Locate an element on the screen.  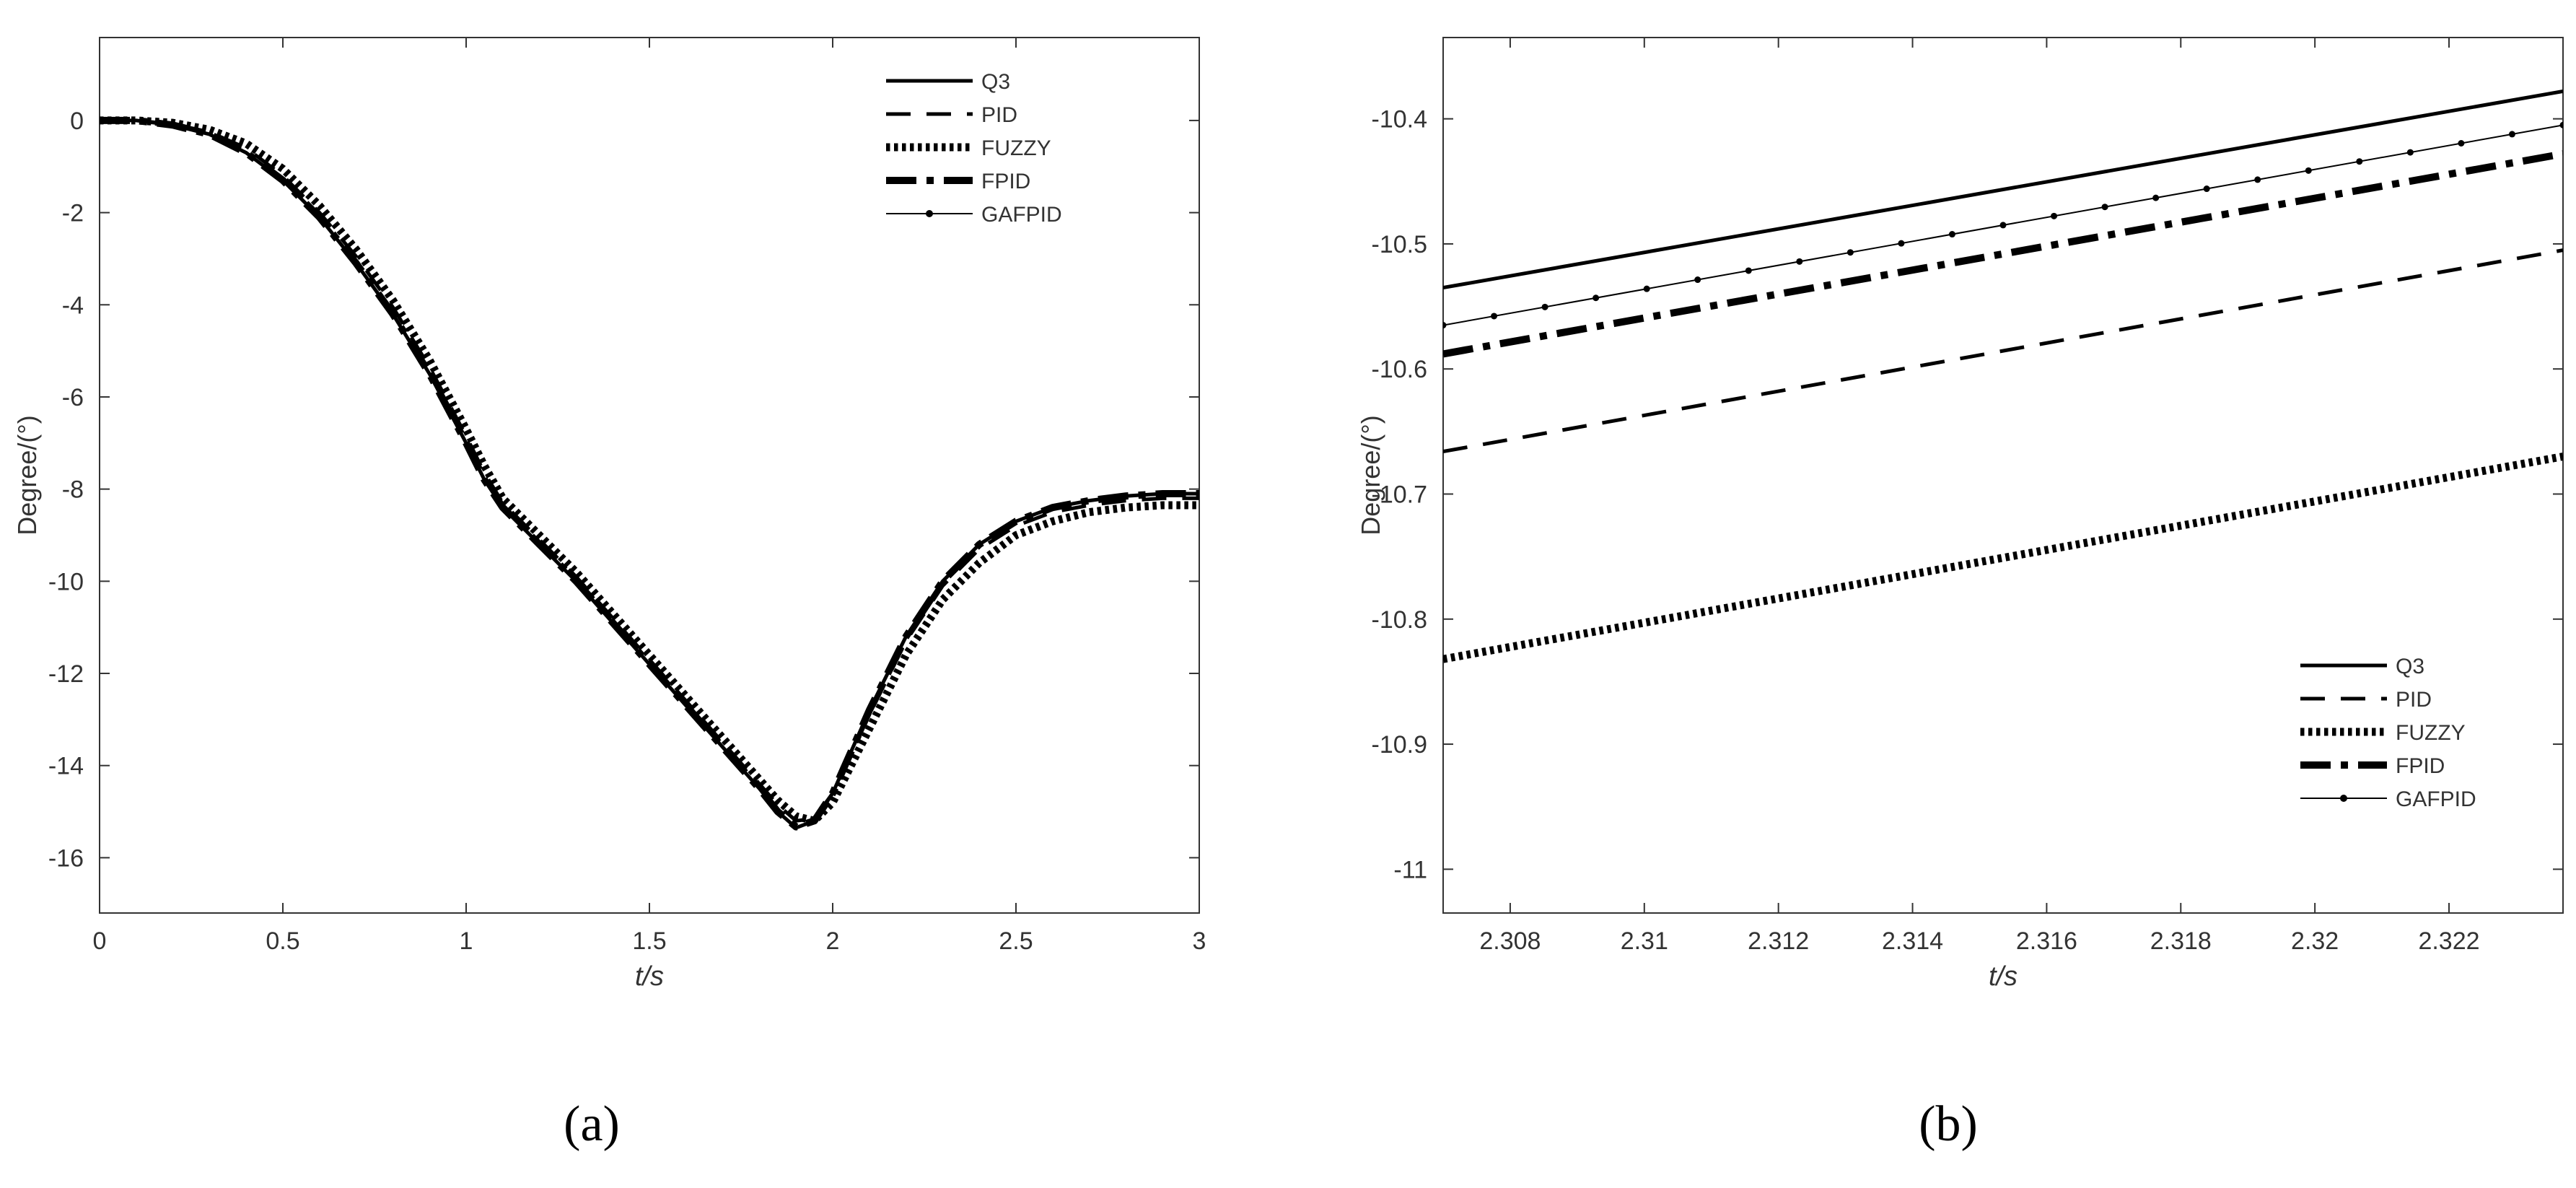
y-tick-label: -10.4 is located at coordinates (1400, 120).